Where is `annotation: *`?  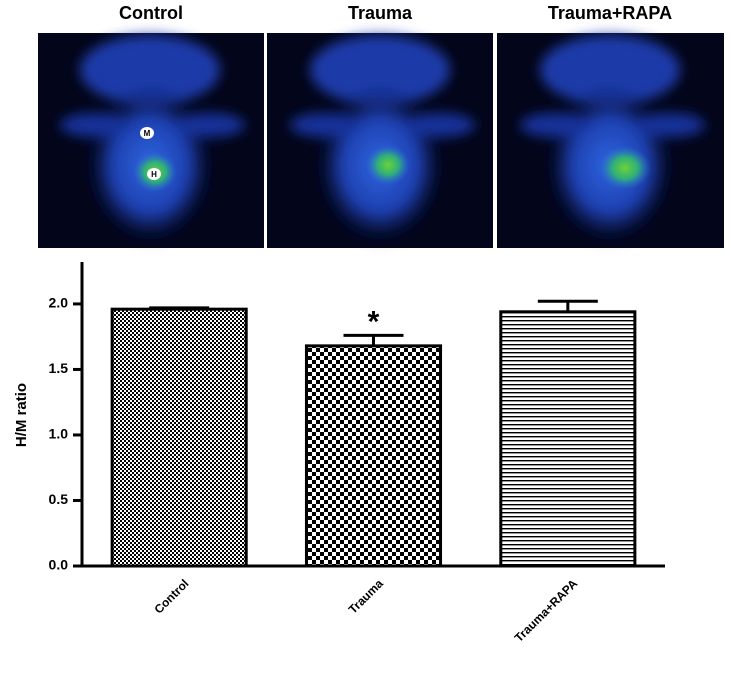
annotation: * is located at coordinates (374, 321).